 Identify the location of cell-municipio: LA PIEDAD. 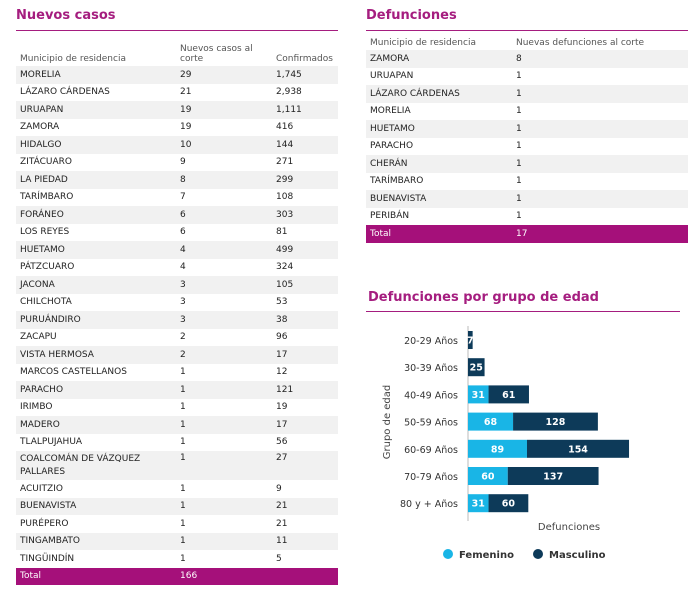
(96, 180).